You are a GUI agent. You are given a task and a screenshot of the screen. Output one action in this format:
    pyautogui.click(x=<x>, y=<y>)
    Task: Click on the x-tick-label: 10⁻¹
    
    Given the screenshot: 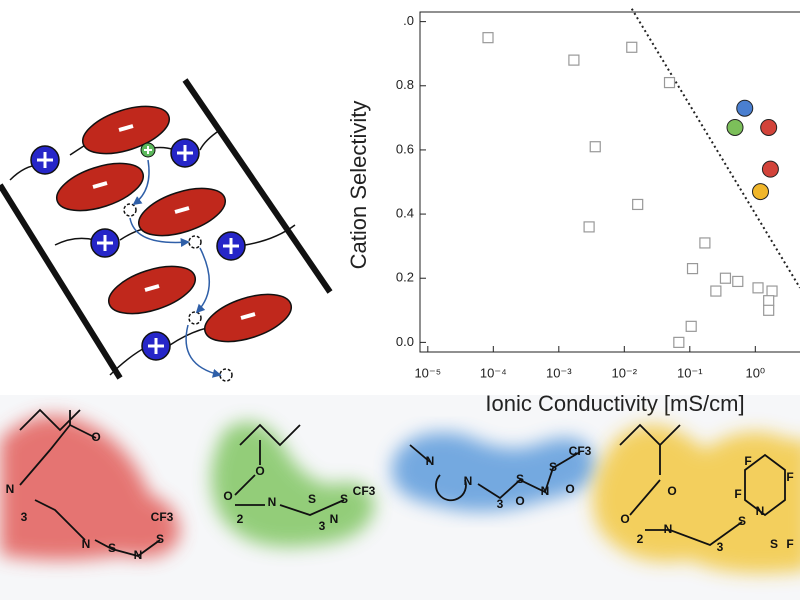 What is the action you would take?
    pyautogui.click(x=690, y=372)
    